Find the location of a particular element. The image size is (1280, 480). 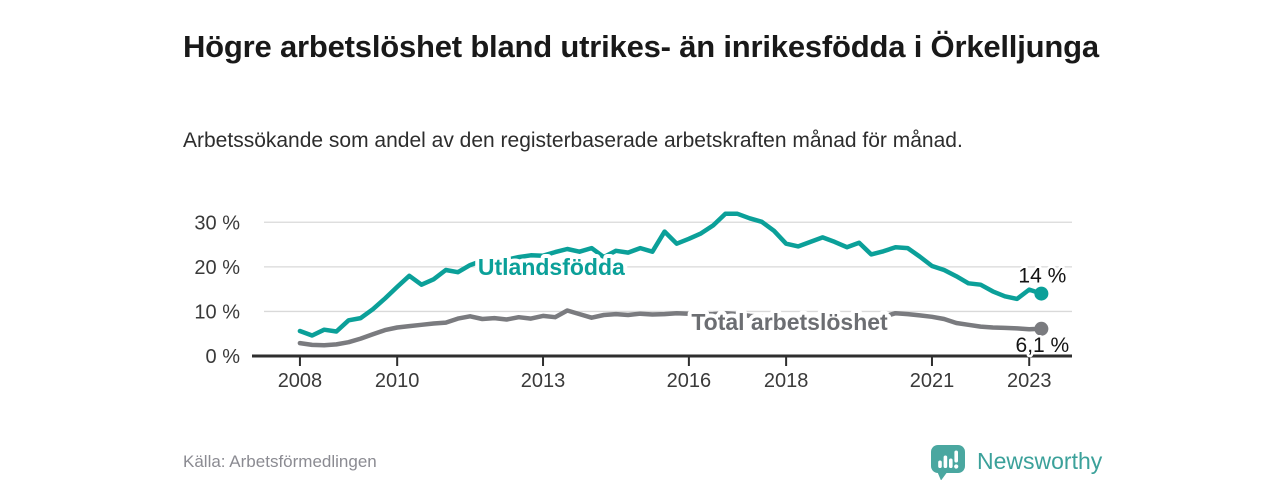

x-tick-label: 2013 is located at coordinates (543, 381).